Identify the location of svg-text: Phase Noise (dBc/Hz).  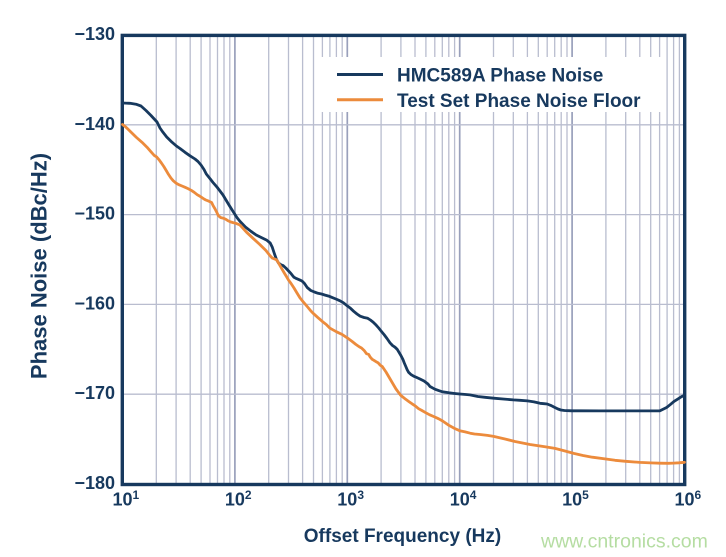
(38, 266).